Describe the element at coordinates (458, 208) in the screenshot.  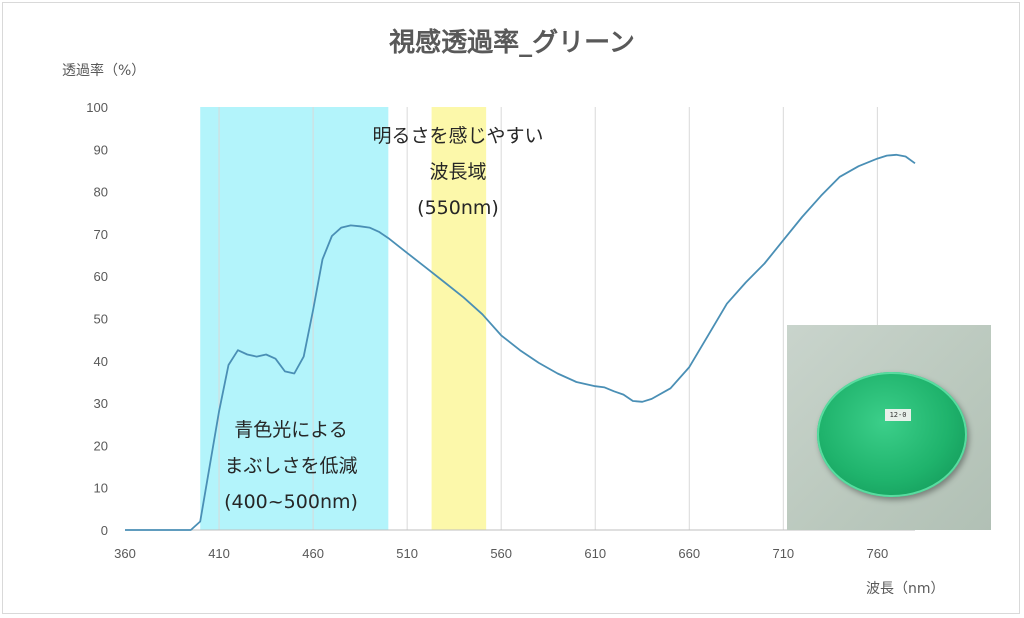
I see `annotation-line: (550nm)` at that location.